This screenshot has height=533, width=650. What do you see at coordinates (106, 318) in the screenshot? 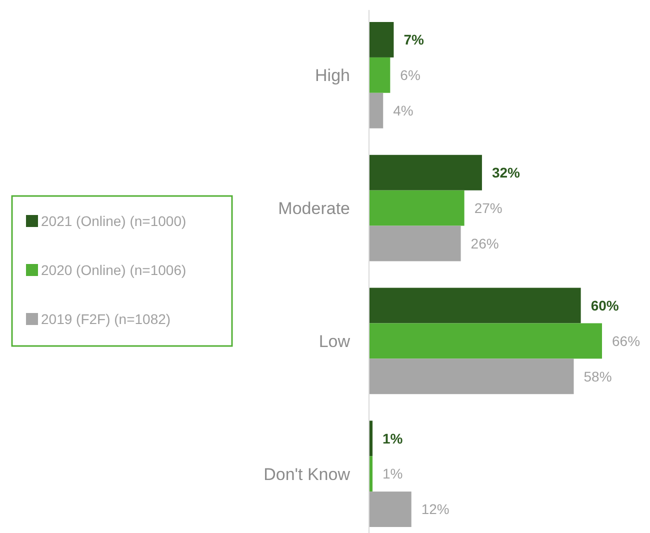
I see `legend-label: 2019 (F2F) (n=1082)` at bounding box center [106, 318].